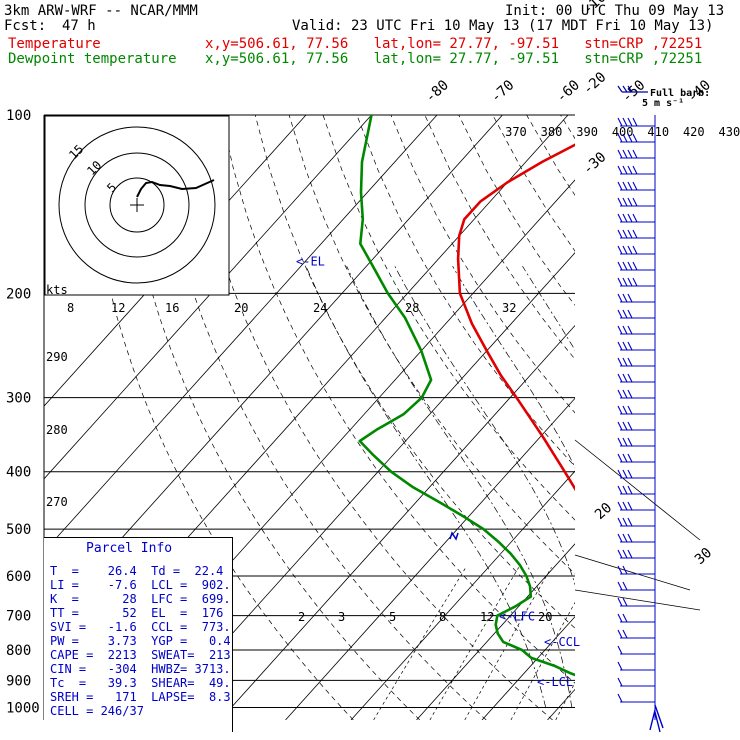 Image resolution: width=740 pixels, height=740 pixels. Describe the element at coordinates (18, 530) in the screenshot. I see `pressure-tick-label: 500` at that location.